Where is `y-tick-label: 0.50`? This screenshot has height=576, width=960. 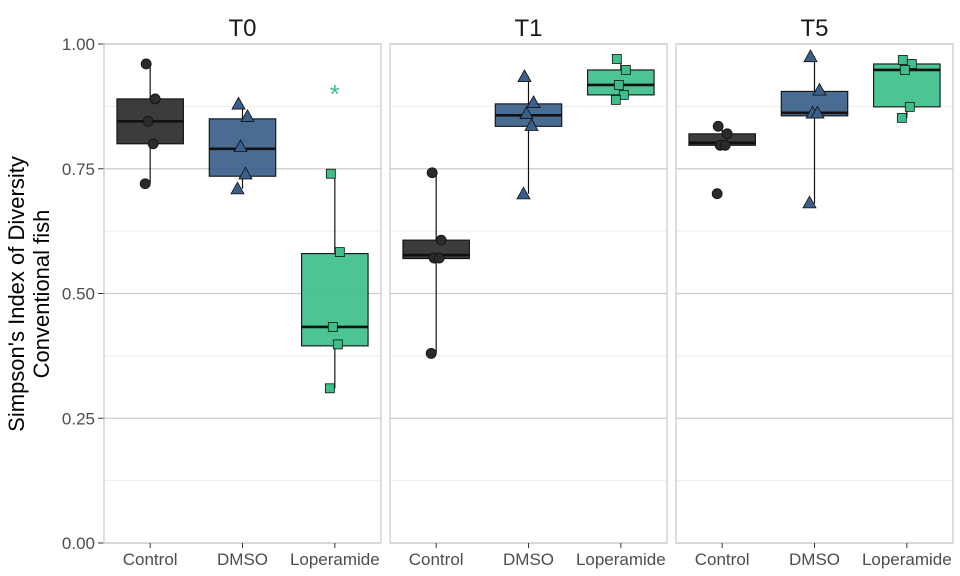
y-tick-label: 0.50 is located at coordinates (78, 294).